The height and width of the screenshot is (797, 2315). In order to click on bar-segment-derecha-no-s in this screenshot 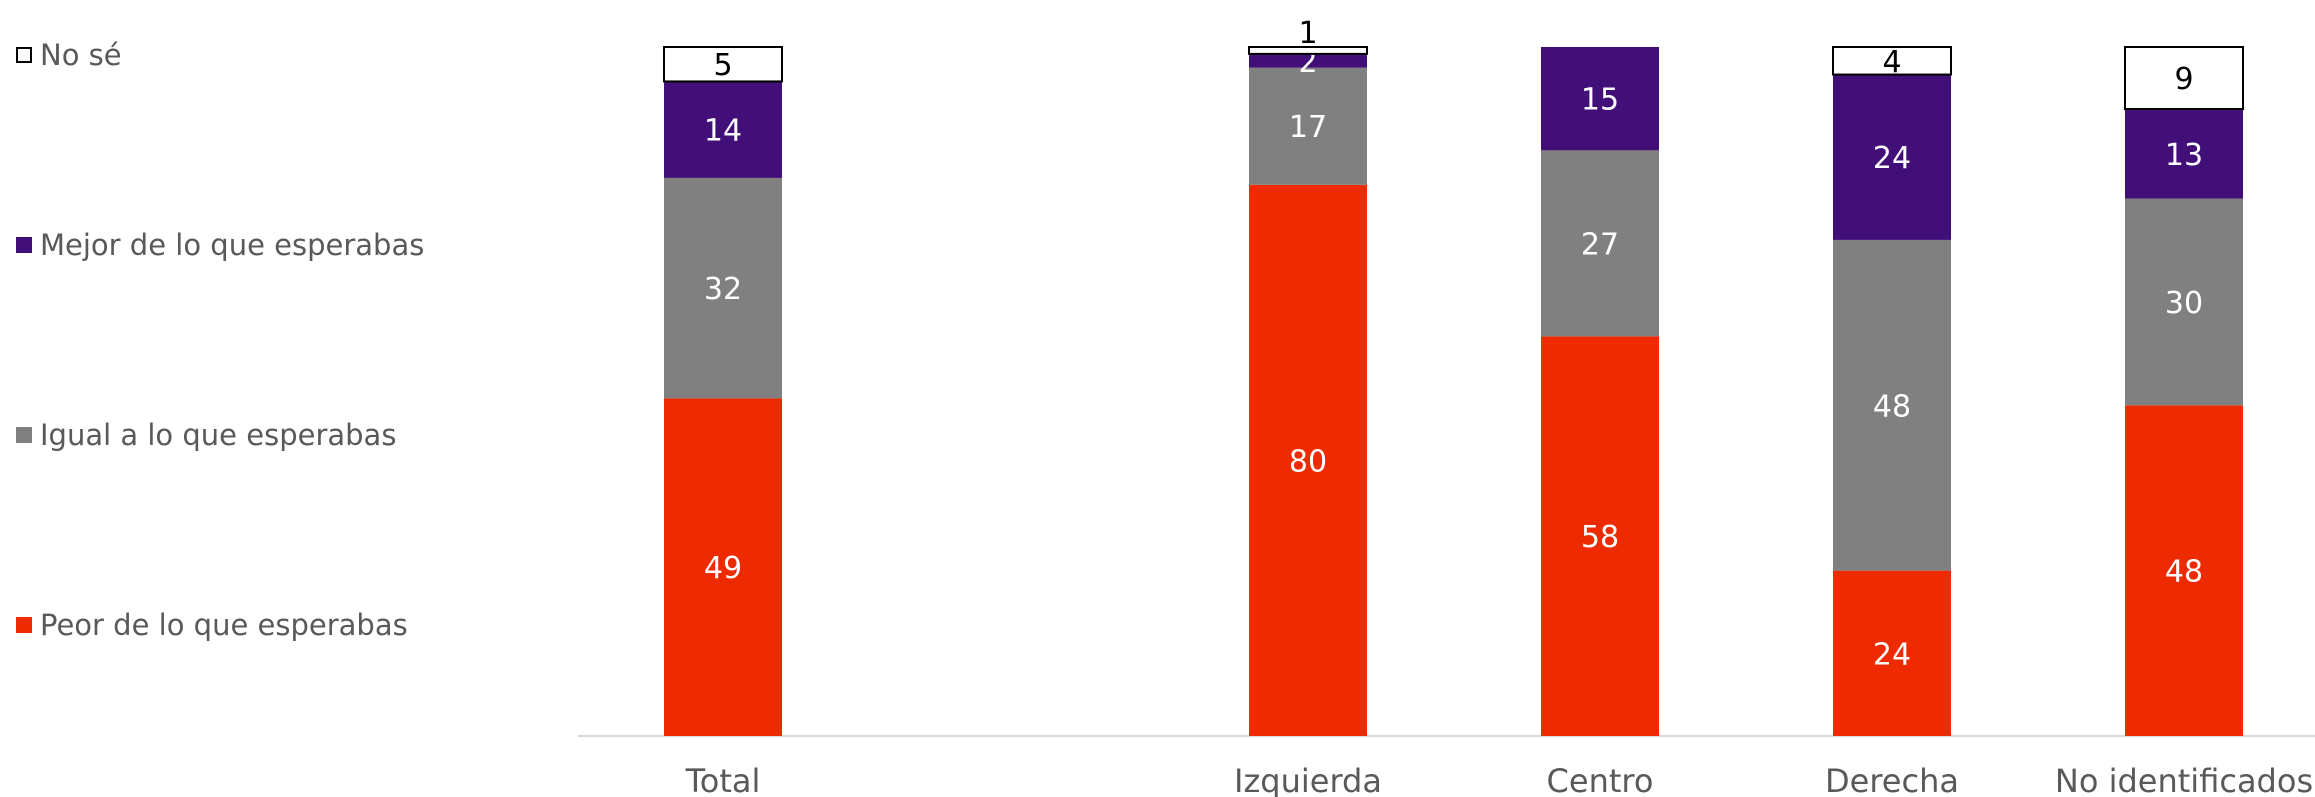, I will do `click(1892, 61)`.